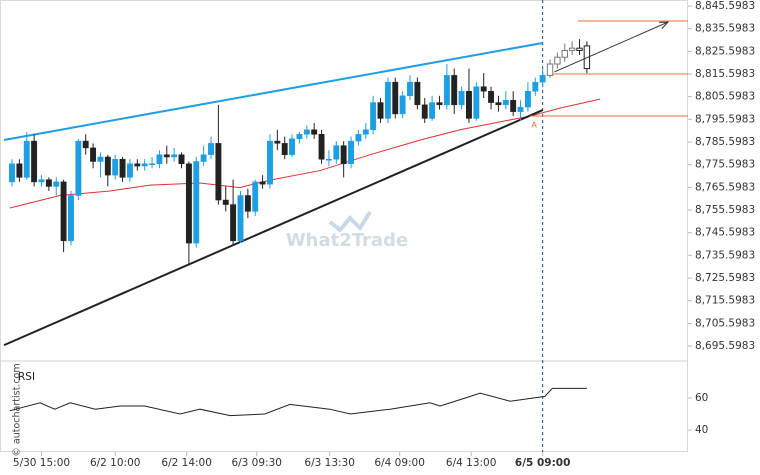  I want to click on y-tick-label: 8,735.5983, so click(725, 255).